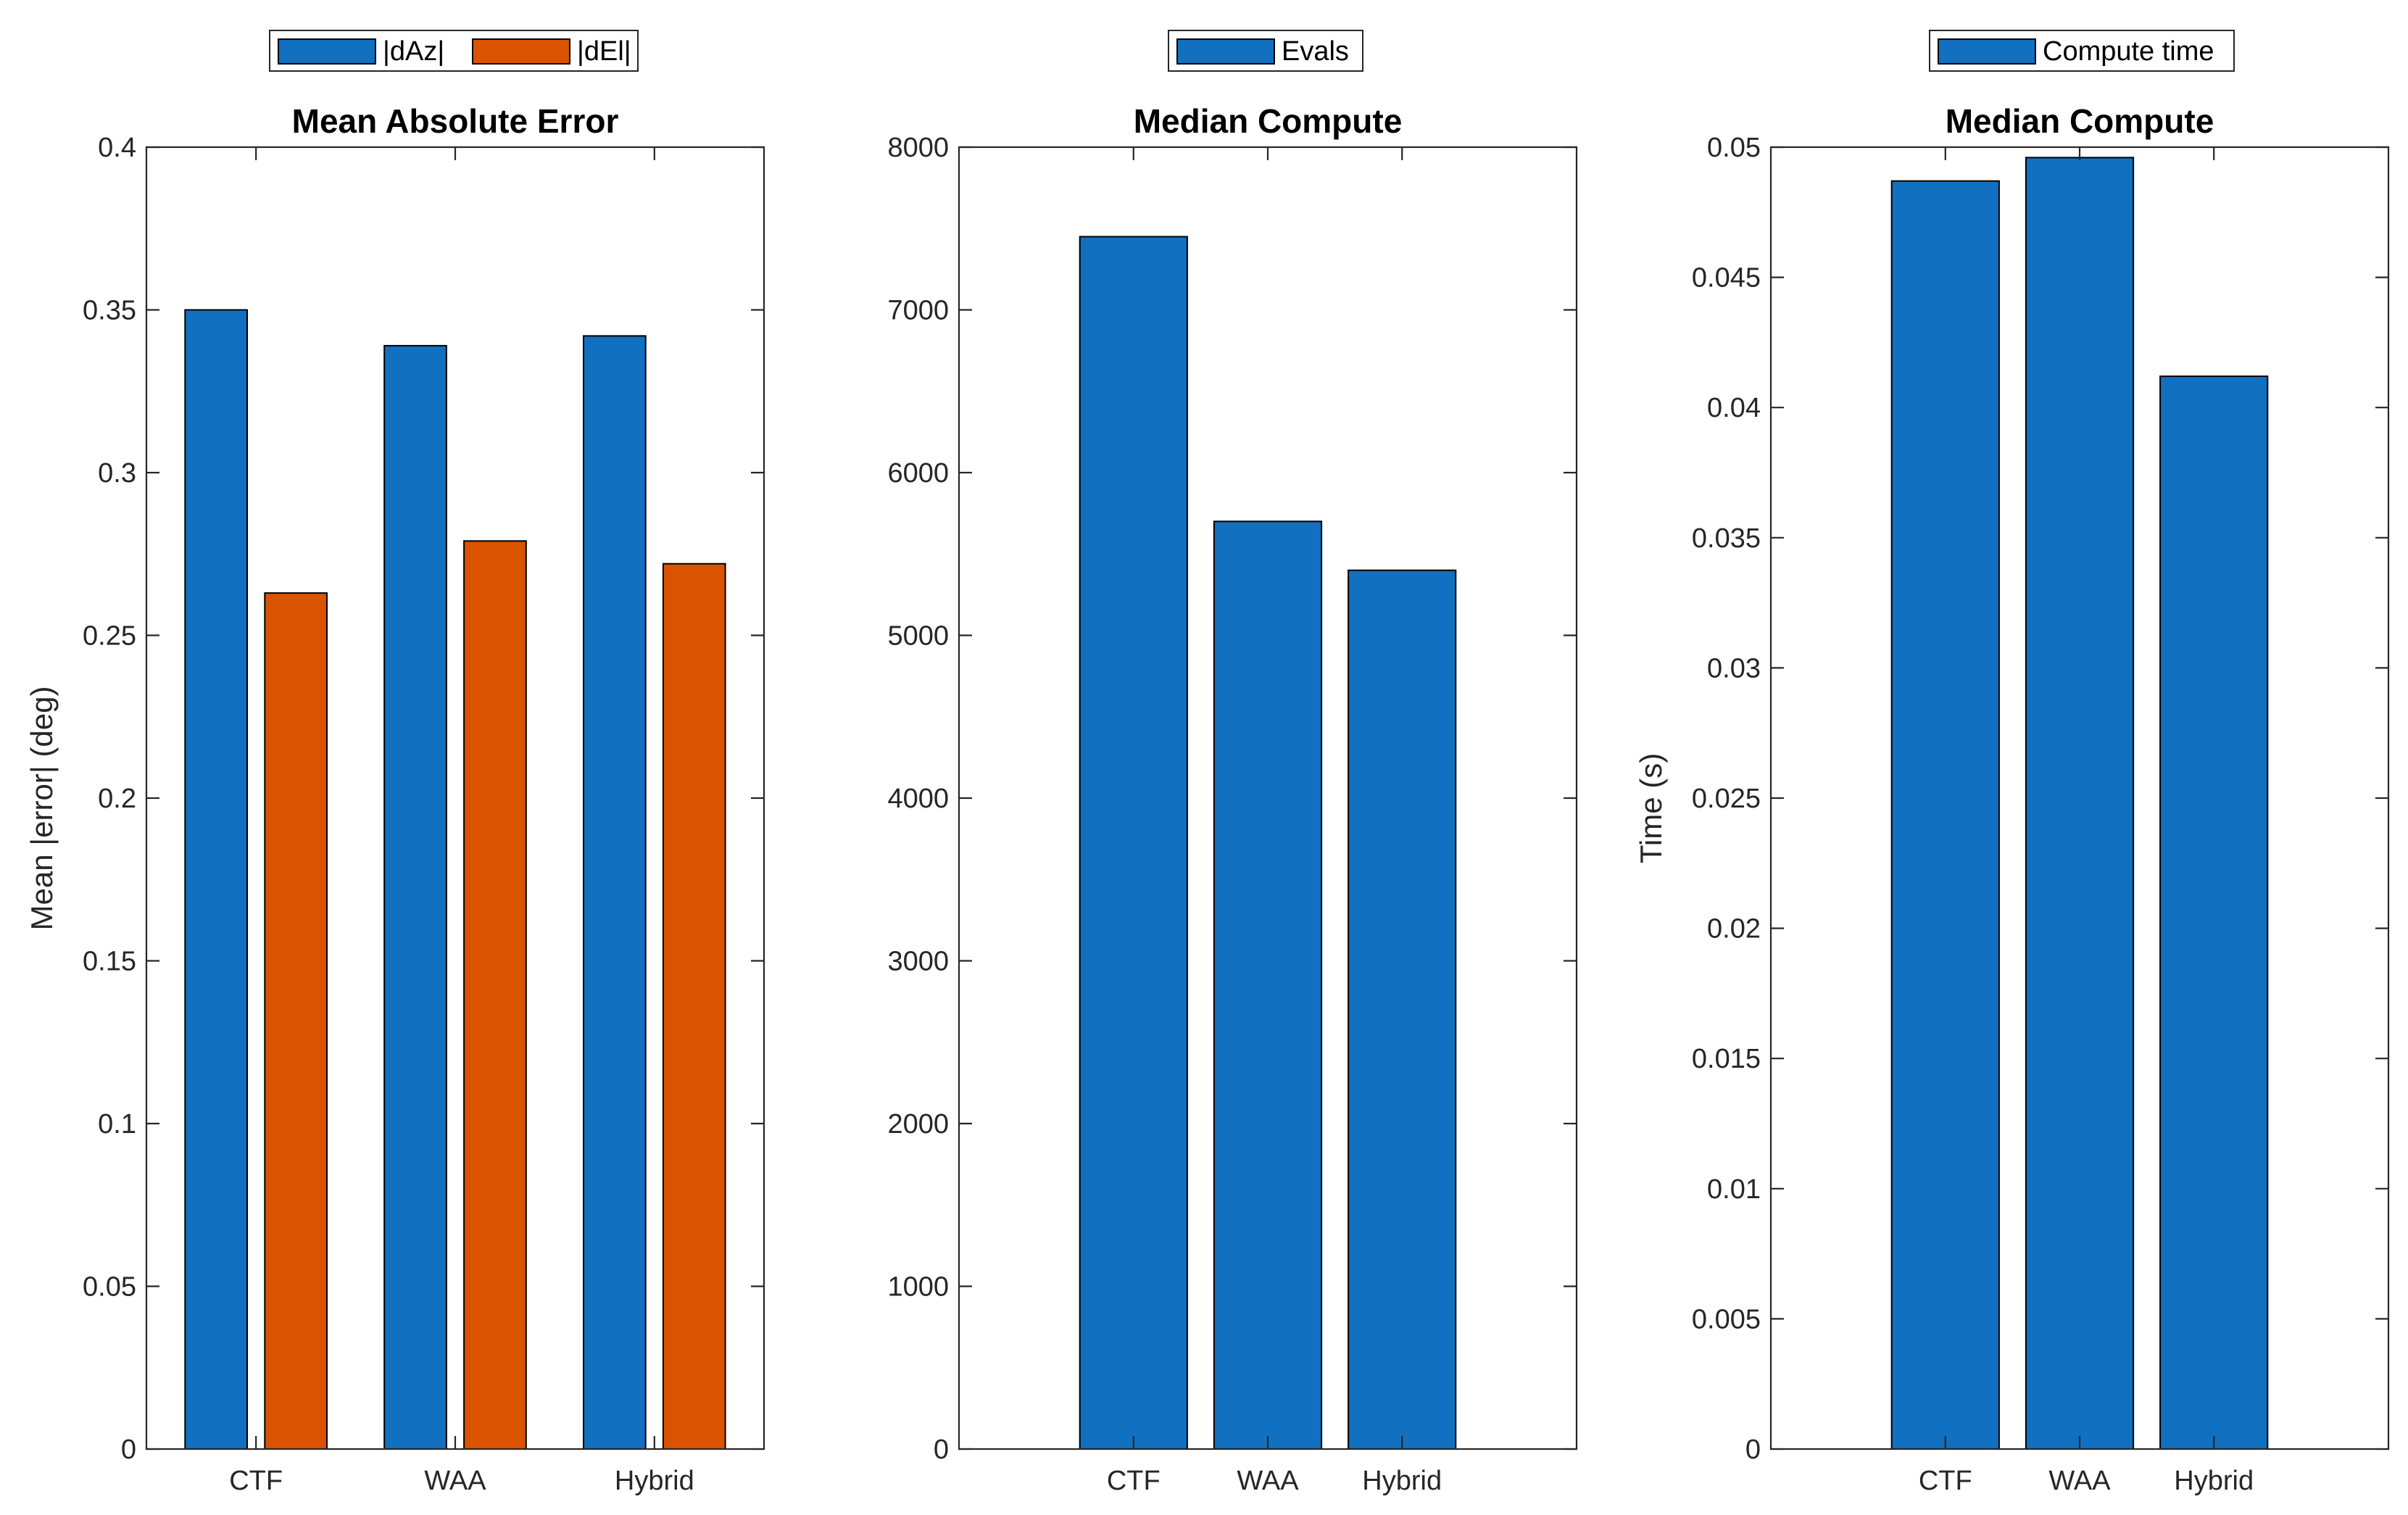 The width and height of the screenshot is (2408, 1515). I want to click on ytick-label: 6000, so click(918, 473).